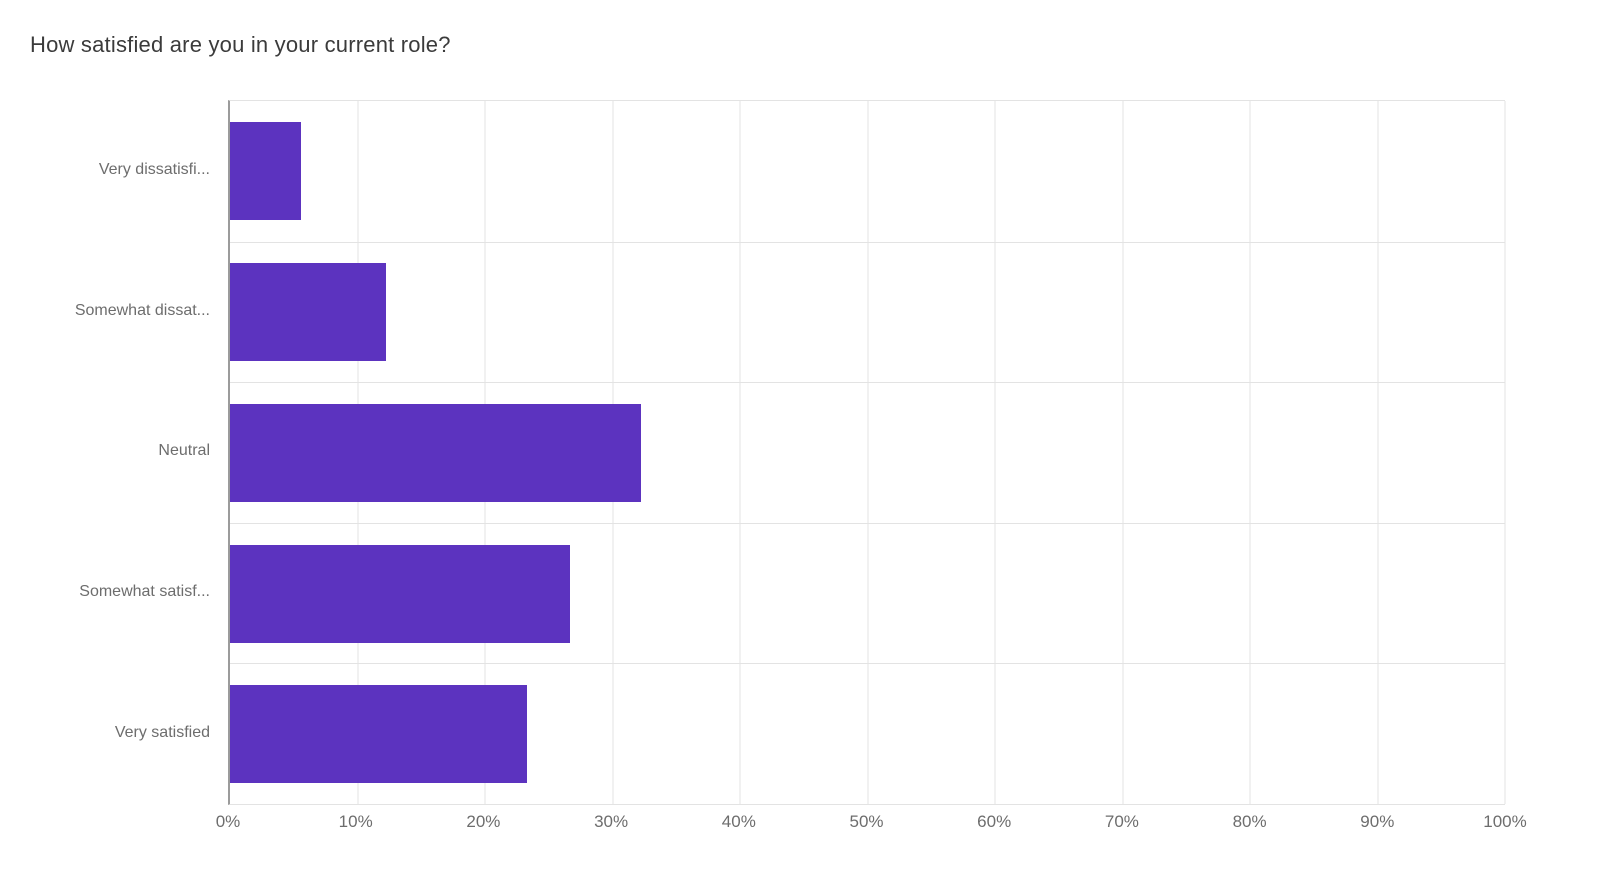  Describe the element at coordinates (866, 821) in the screenshot. I see `x-tick-label: 50%` at that location.